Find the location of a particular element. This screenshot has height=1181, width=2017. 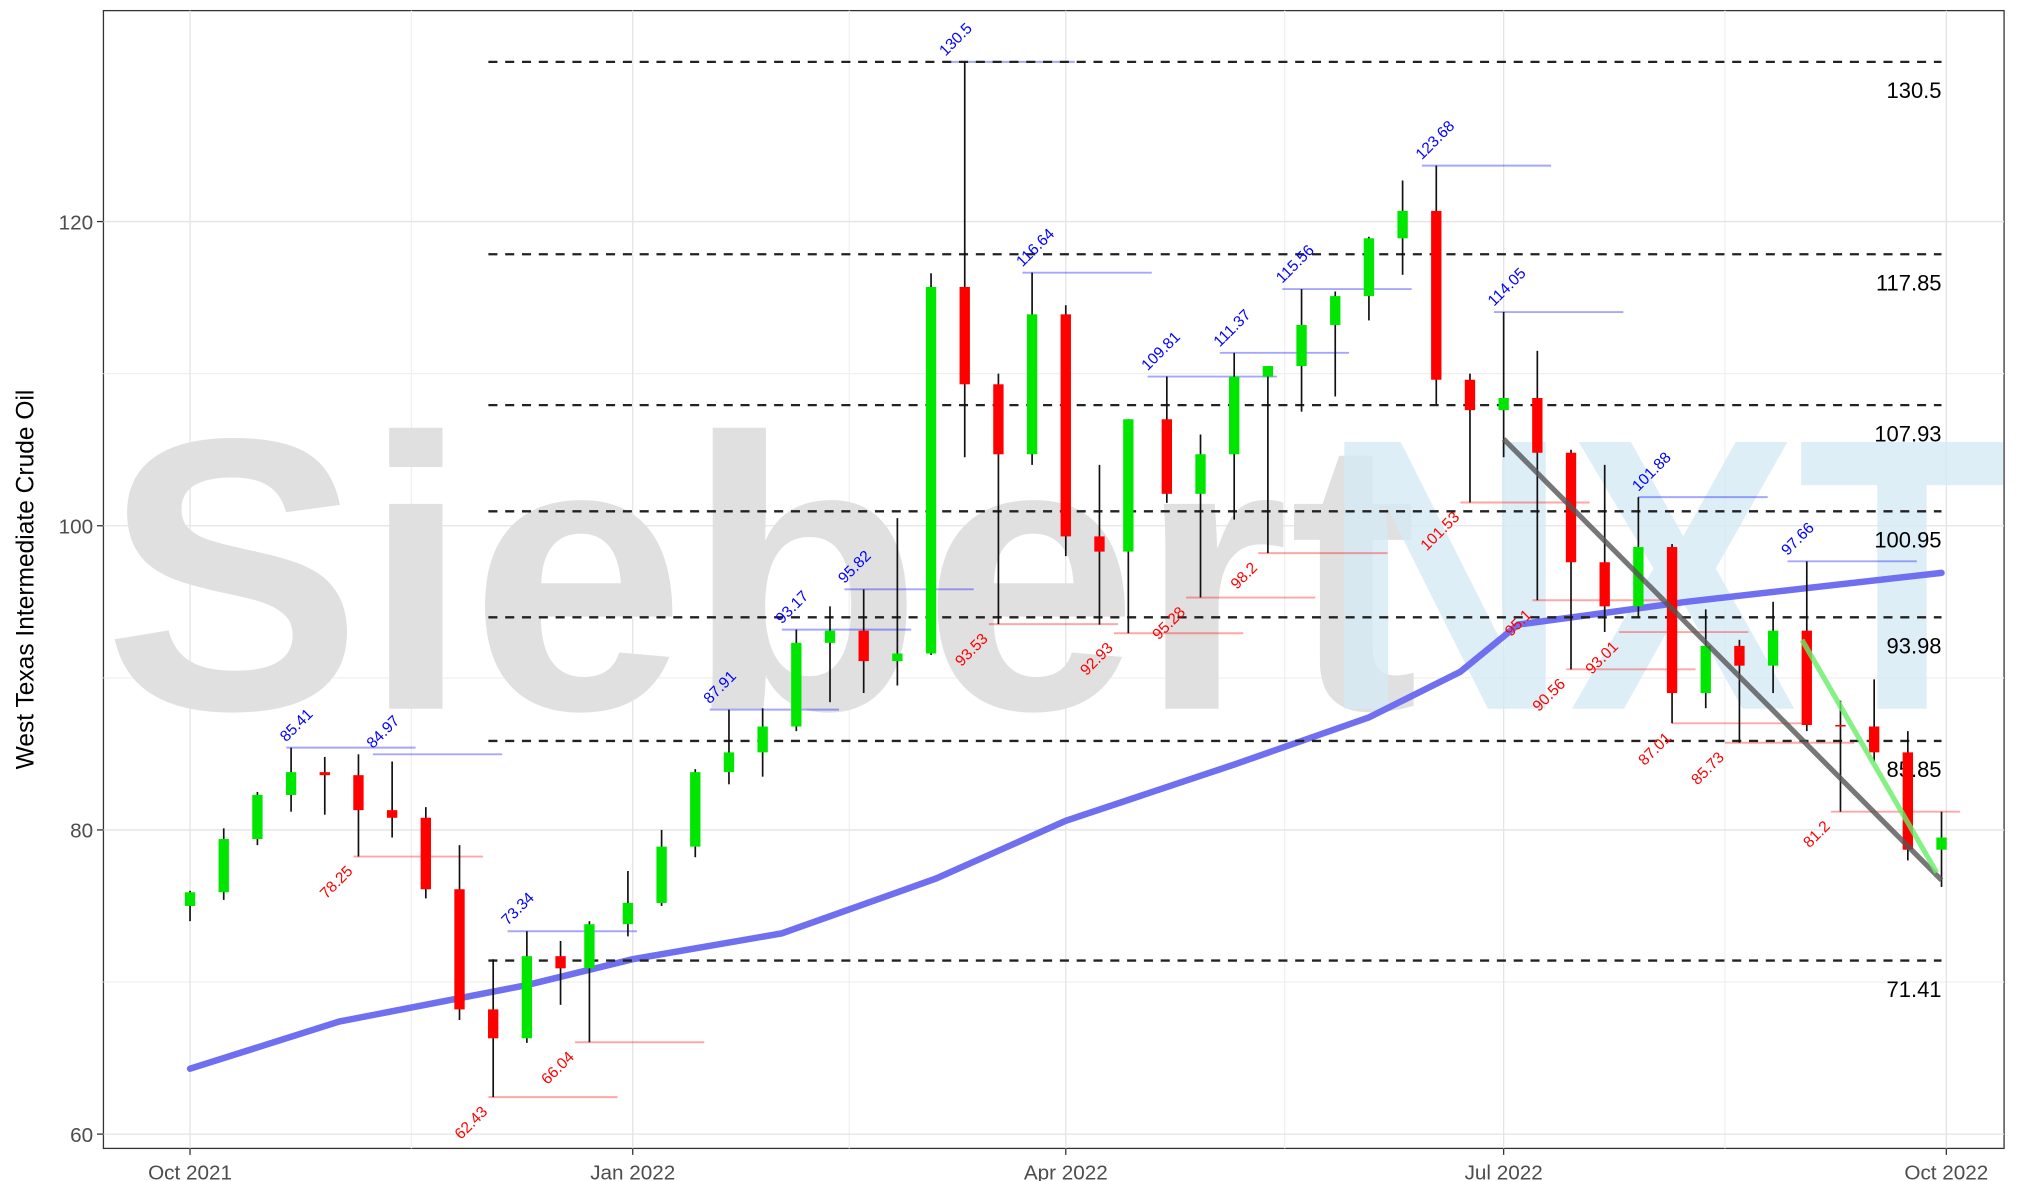

level-label: 107.93 is located at coordinates (1907, 433).